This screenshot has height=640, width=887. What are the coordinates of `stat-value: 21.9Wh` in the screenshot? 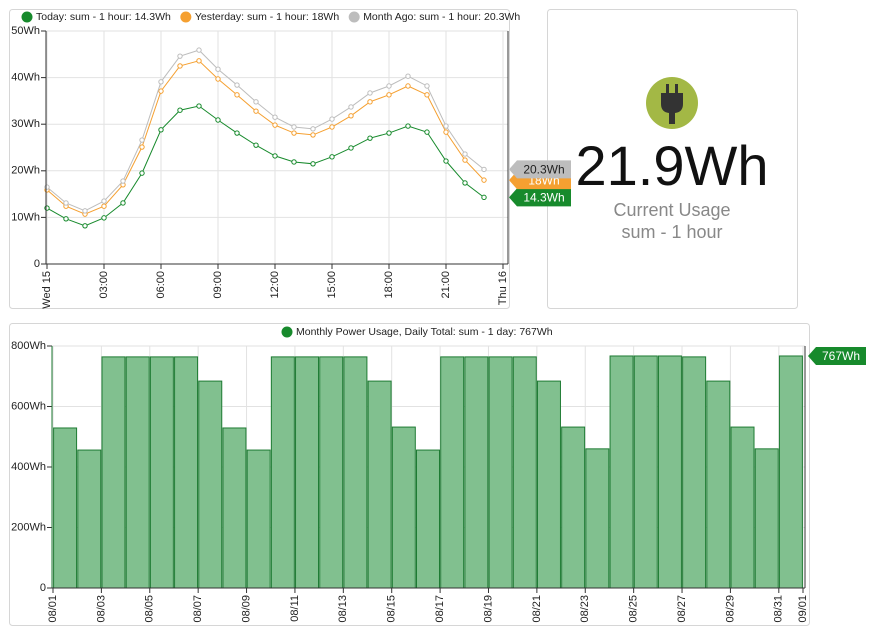 It's located at (672, 165).